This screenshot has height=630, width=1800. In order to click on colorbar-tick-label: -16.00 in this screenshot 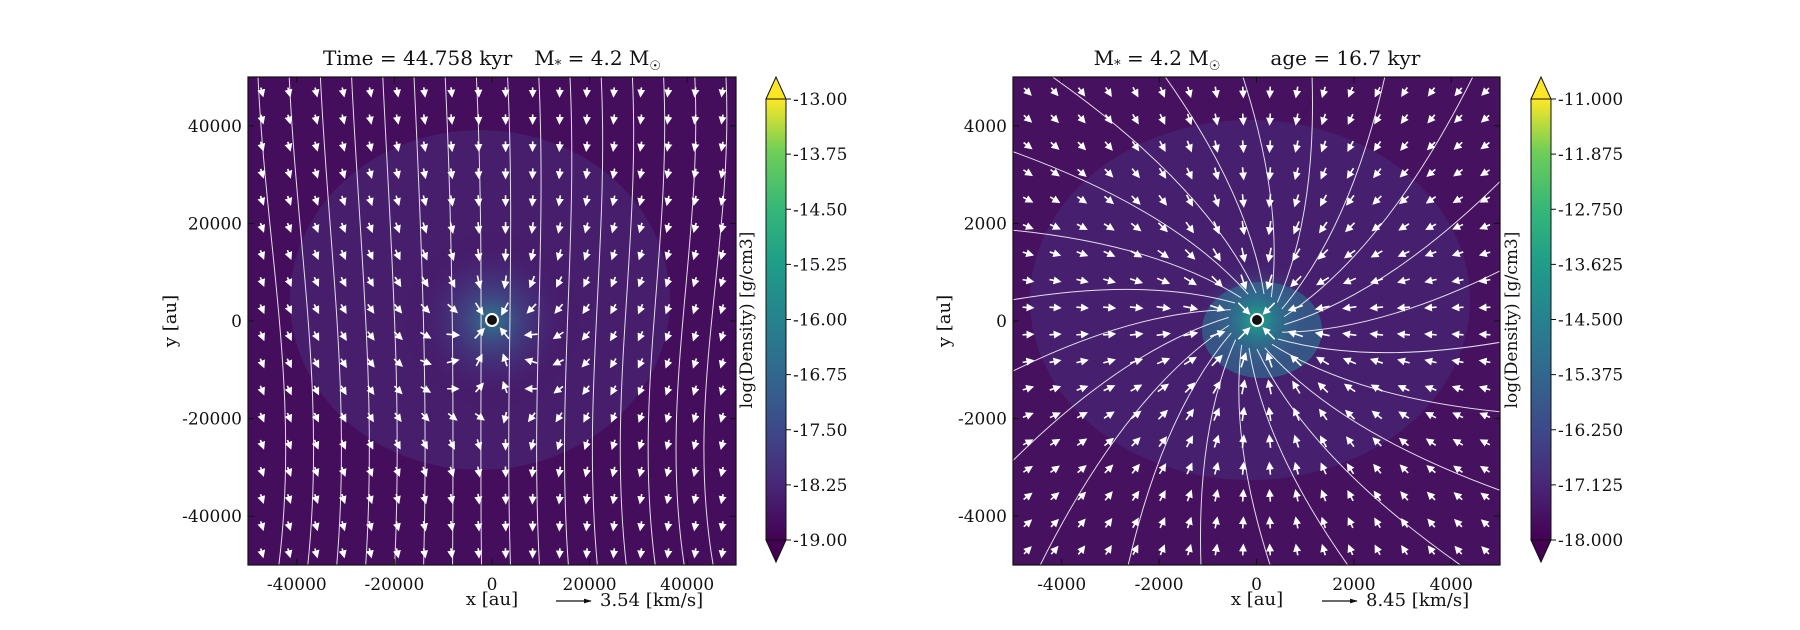, I will do `click(820, 321)`.